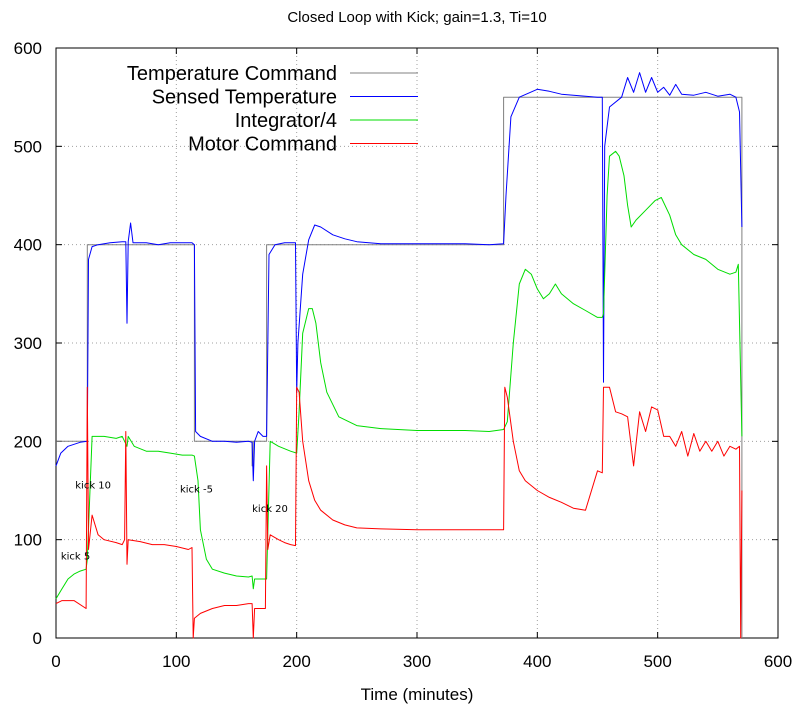  I want to click on legend-label-integrator-4: Integrator/4, so click(286, 121).